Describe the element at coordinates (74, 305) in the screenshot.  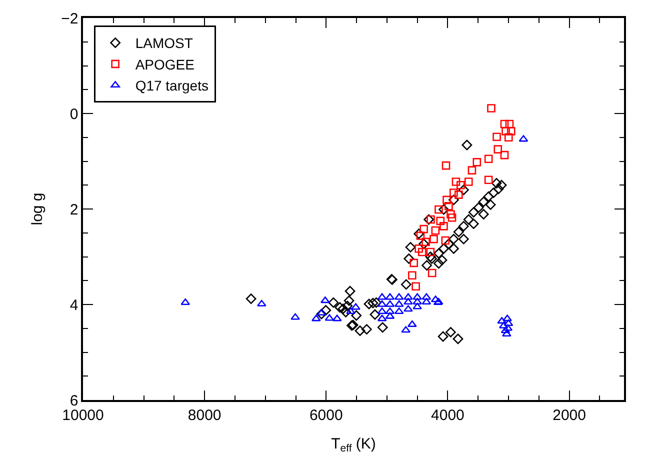
I see `y-tick-label: 4` at that location.